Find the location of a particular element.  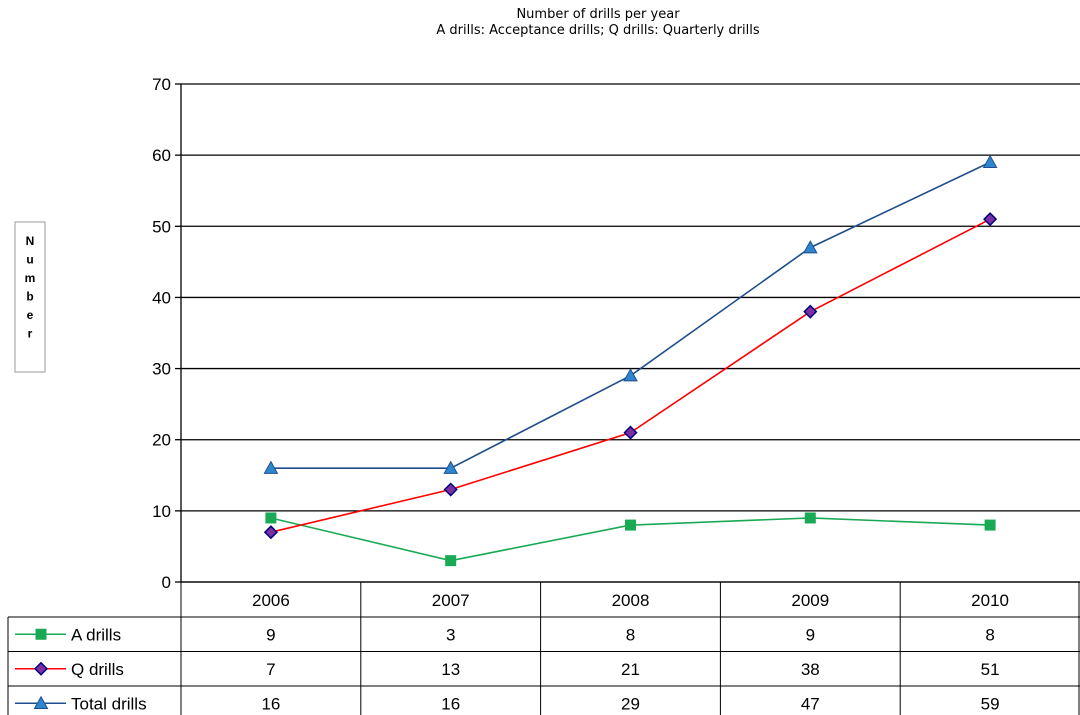

x-tick-label: 2007 is located at coordinates (451, 600).